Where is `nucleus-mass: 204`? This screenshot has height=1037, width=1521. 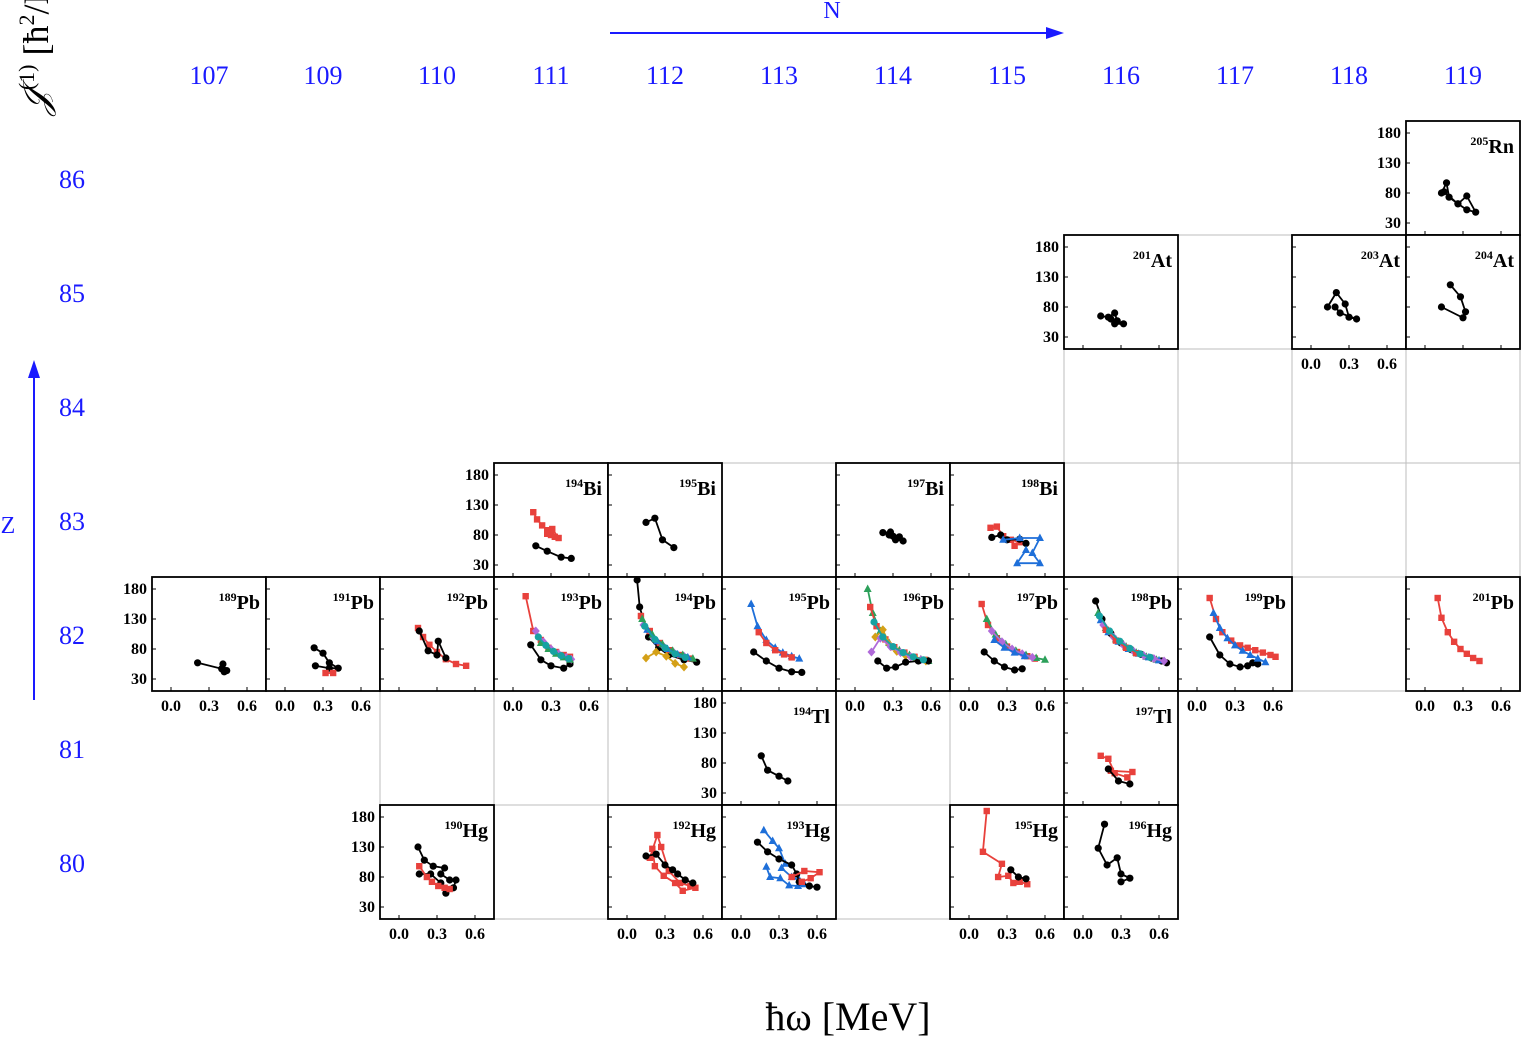 nucleus-mass: 204 is located at coordinates (1484, 255).